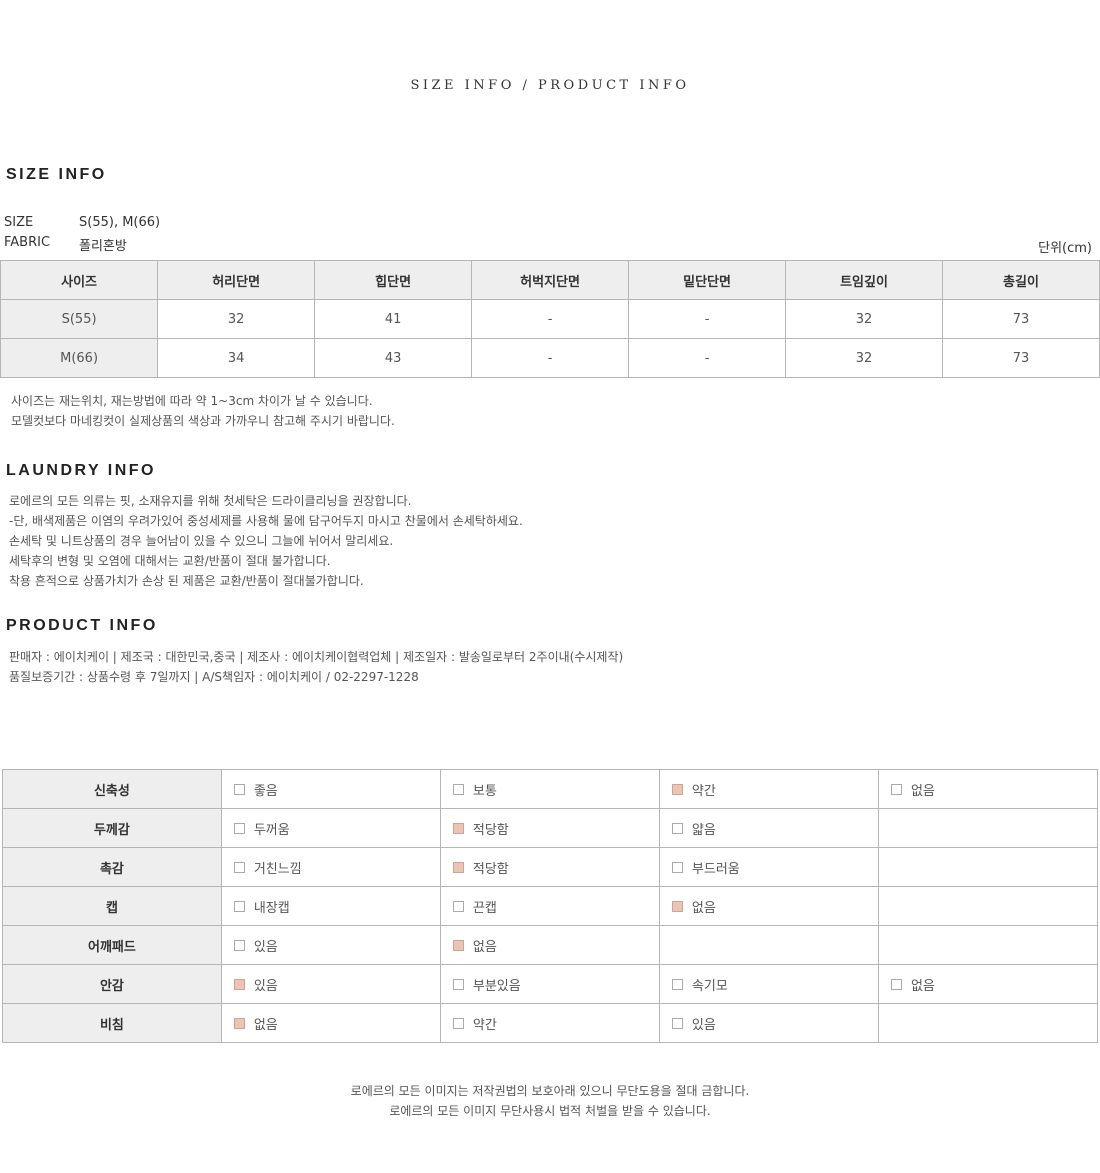 This screenshot has height=1173, width=1100. I want to click on fabric-row: 캡 내장캡 끈캡 없음, so click(550, 906).